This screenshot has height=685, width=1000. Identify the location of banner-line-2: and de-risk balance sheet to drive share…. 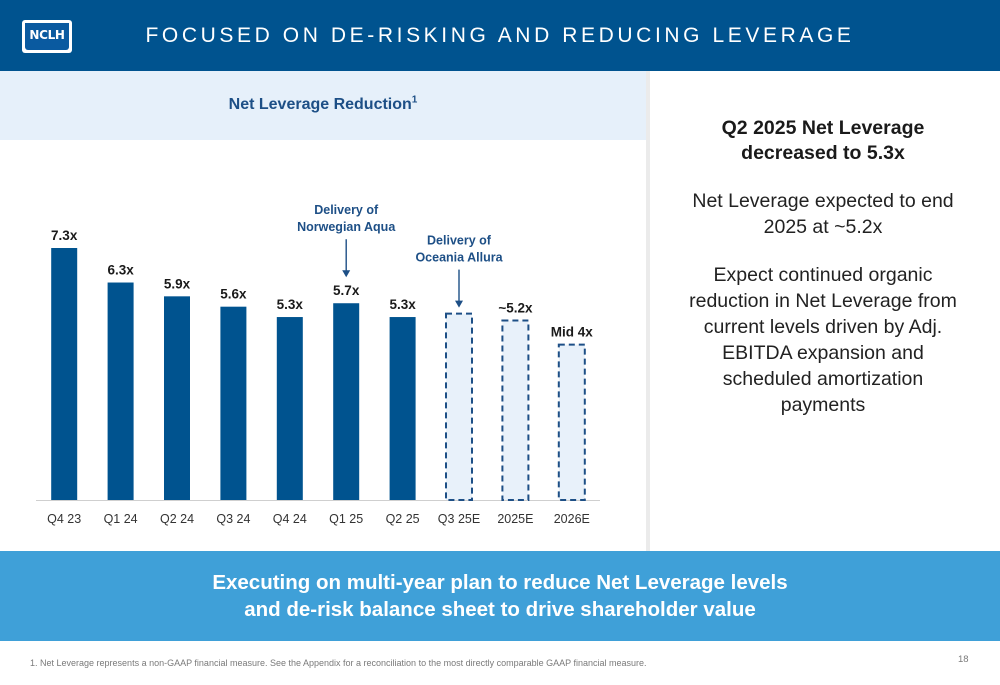
(500, 609).